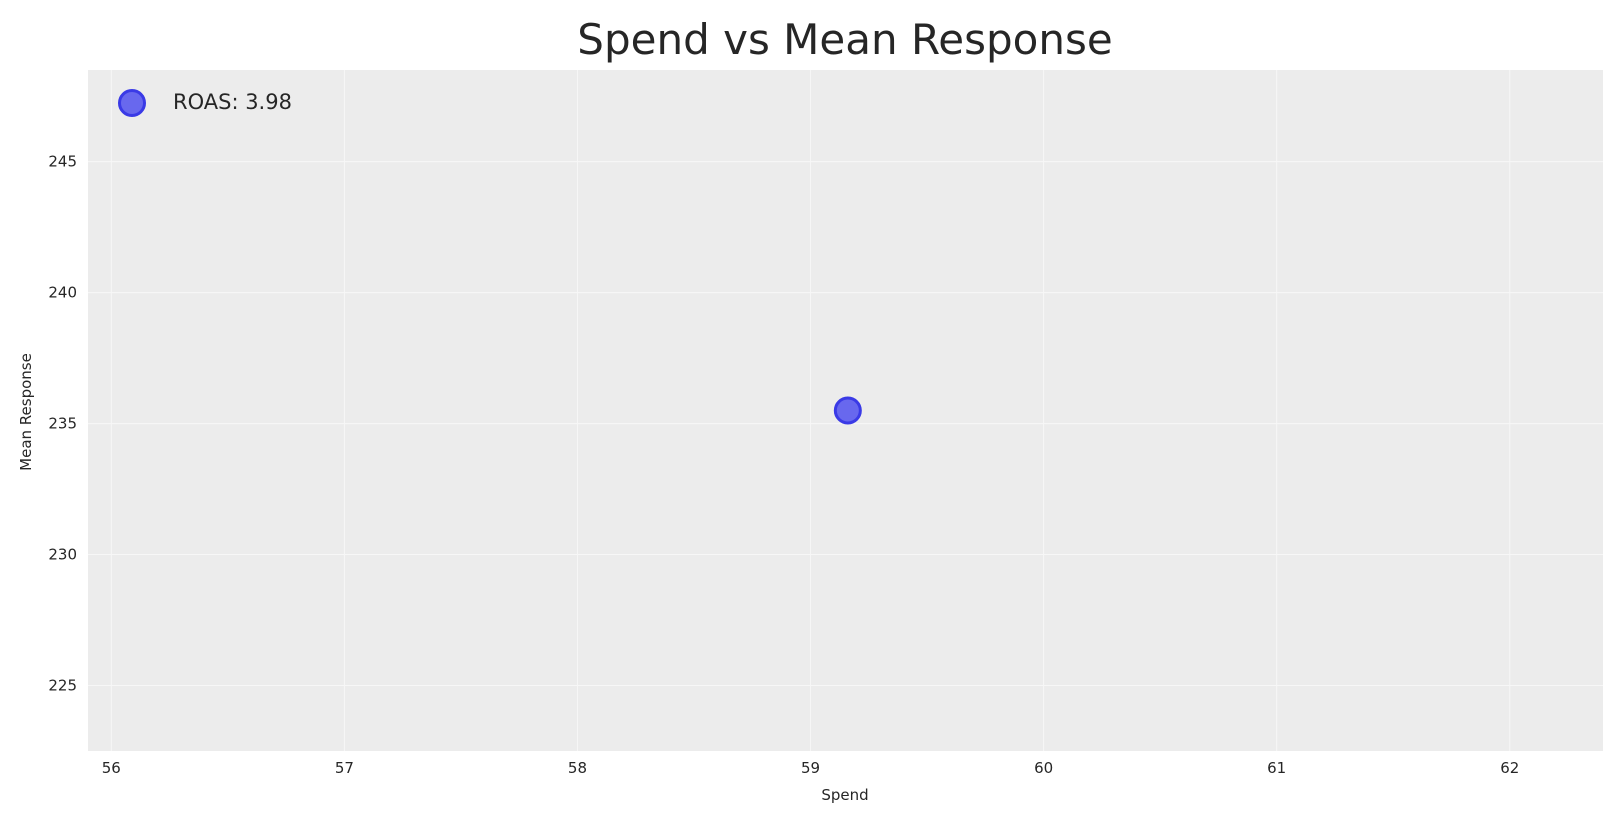 This screenshot has width=1623, height=823. Describe the element at coordinates (844, 795) in the screenshot. I see `x-axis-label: Spend` at that location.